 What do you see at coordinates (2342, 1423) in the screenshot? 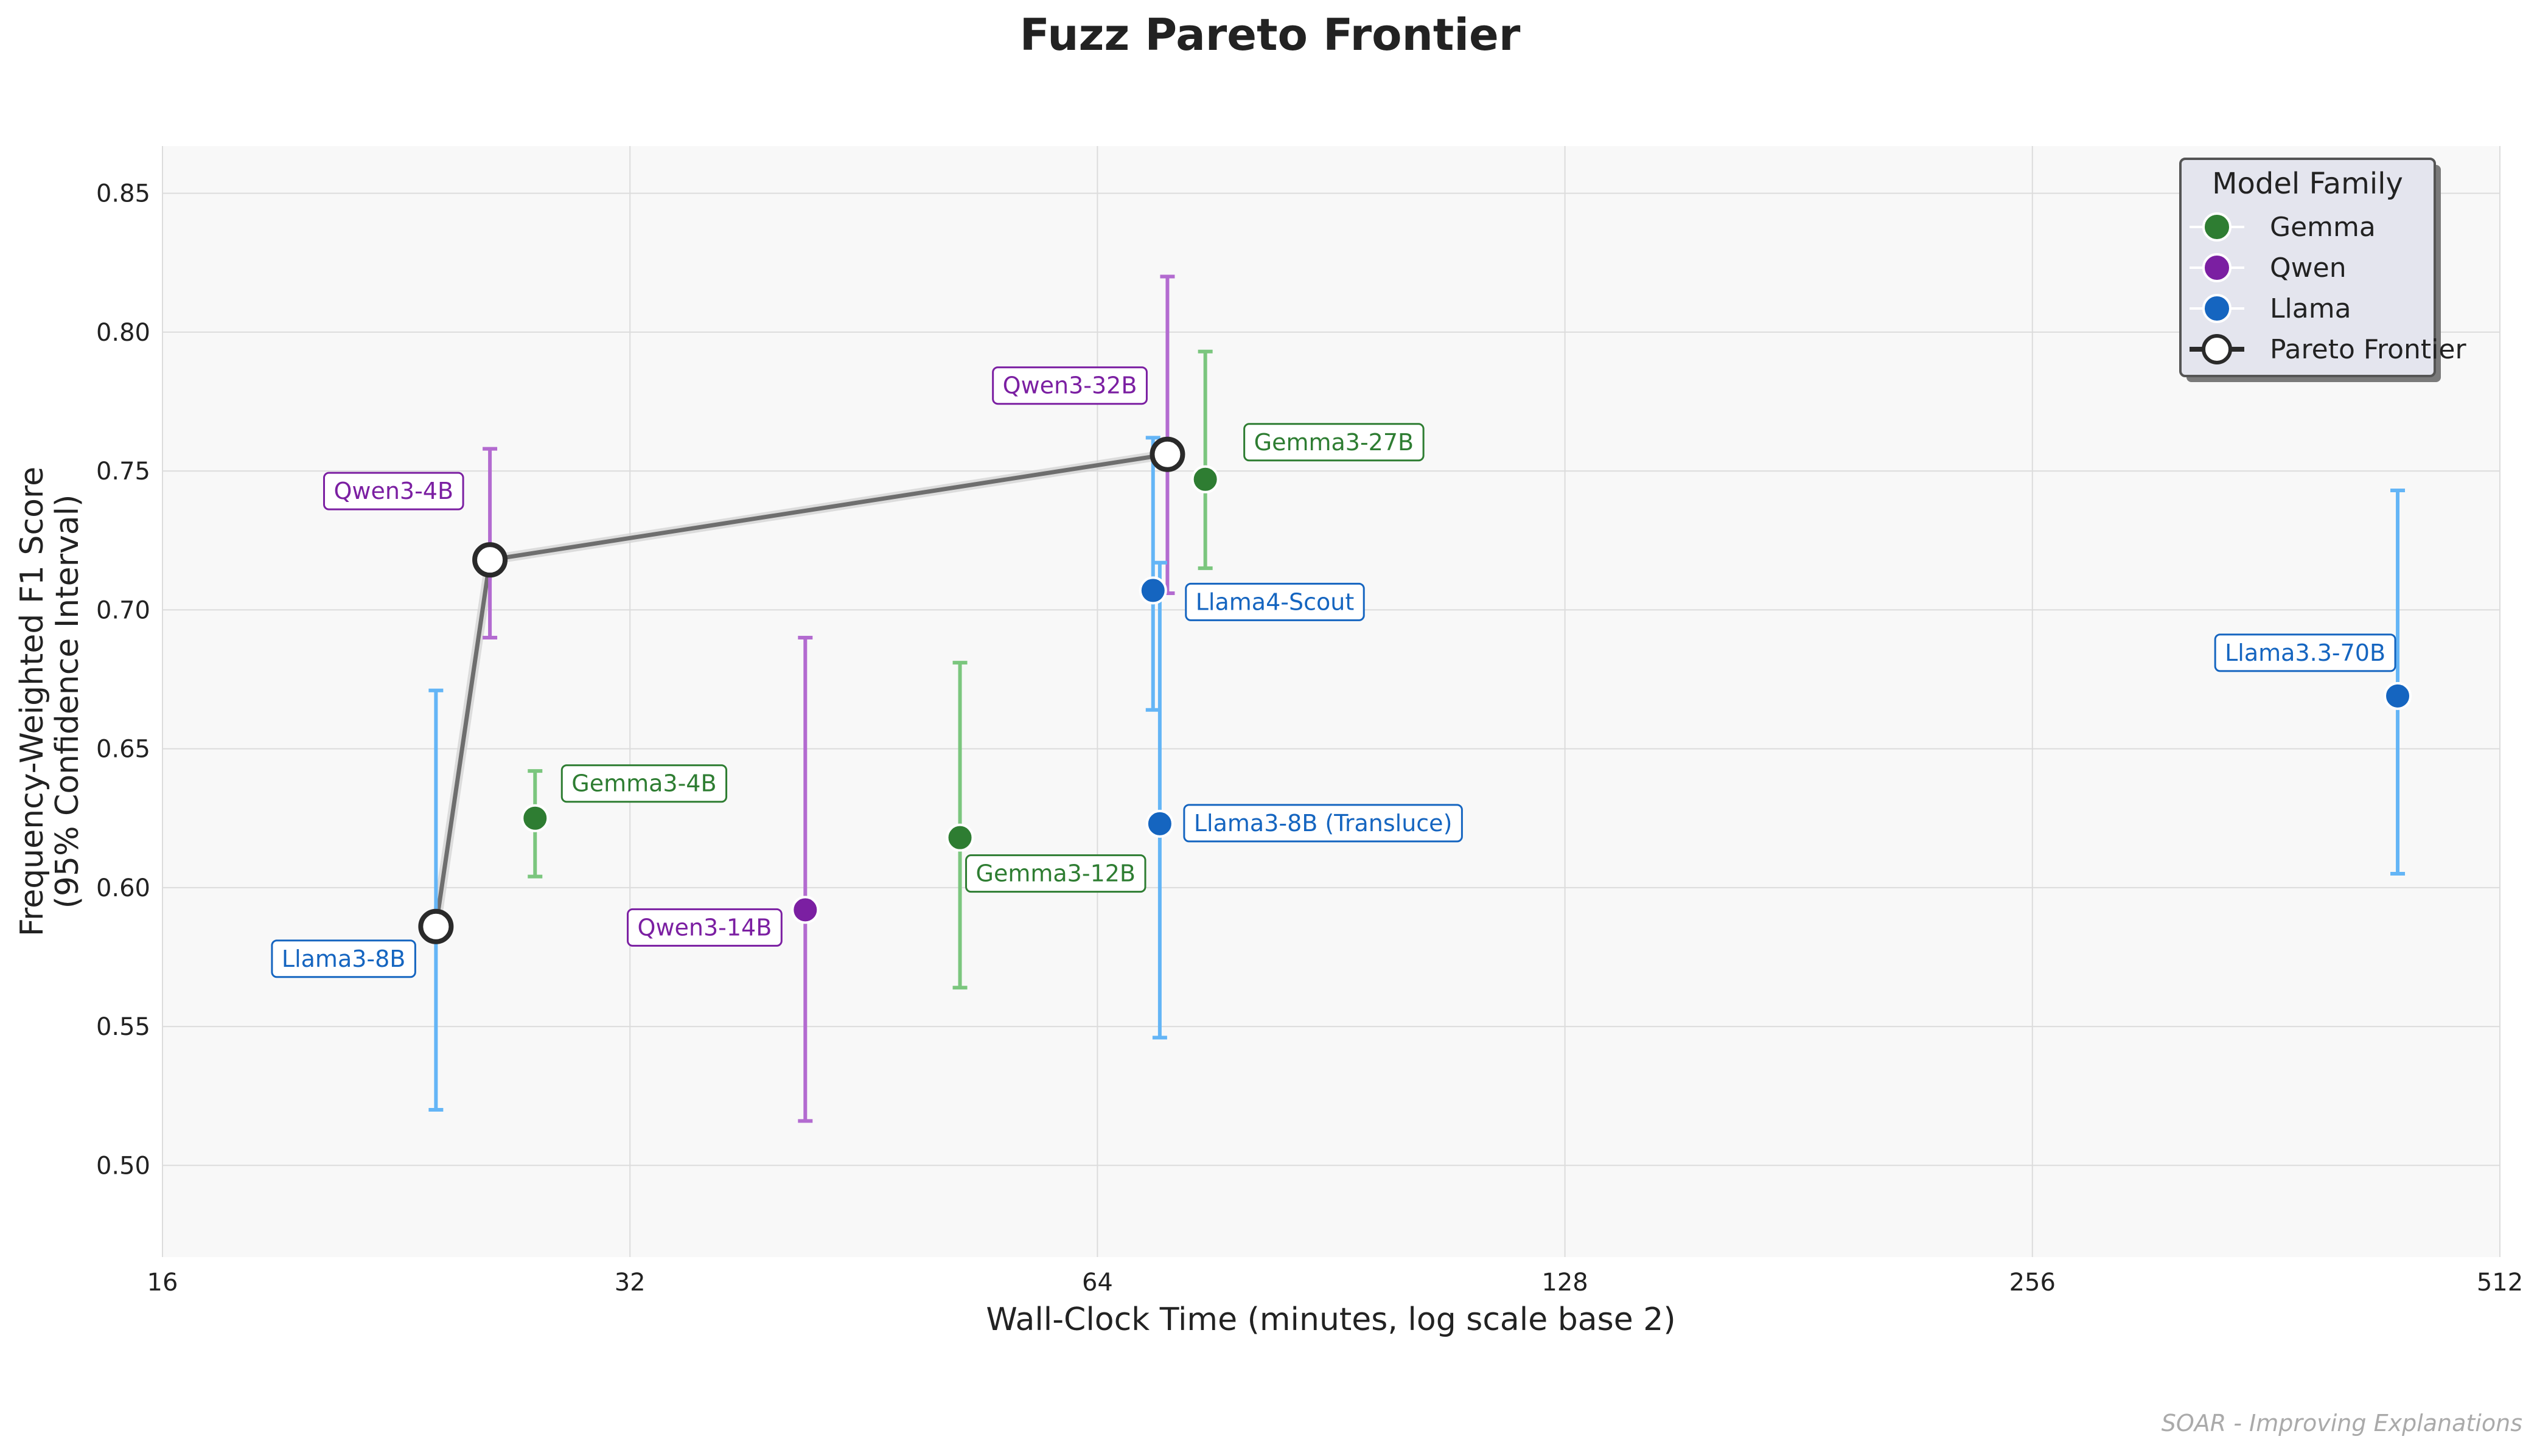
I see `watermark: SOAR - Improving Explanations` at bounding box center [2342, 1423].